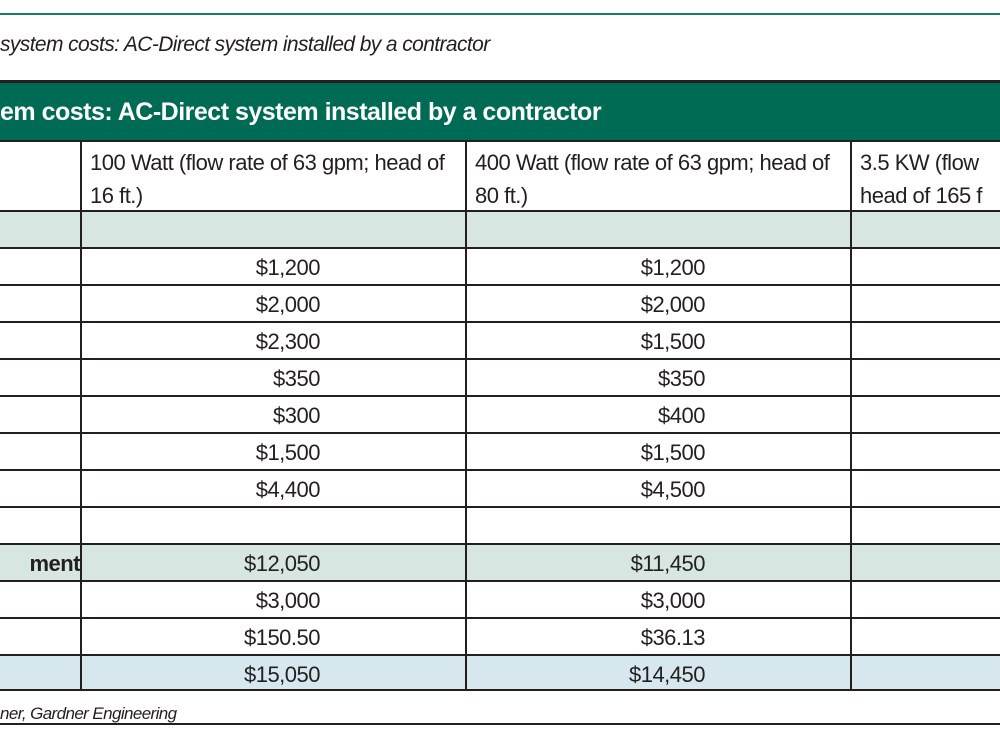 The image size is (1000, 755). Describe the element at coordinates (272, 562) in the screenshot. I see `table-cell: $12,050` at that location.